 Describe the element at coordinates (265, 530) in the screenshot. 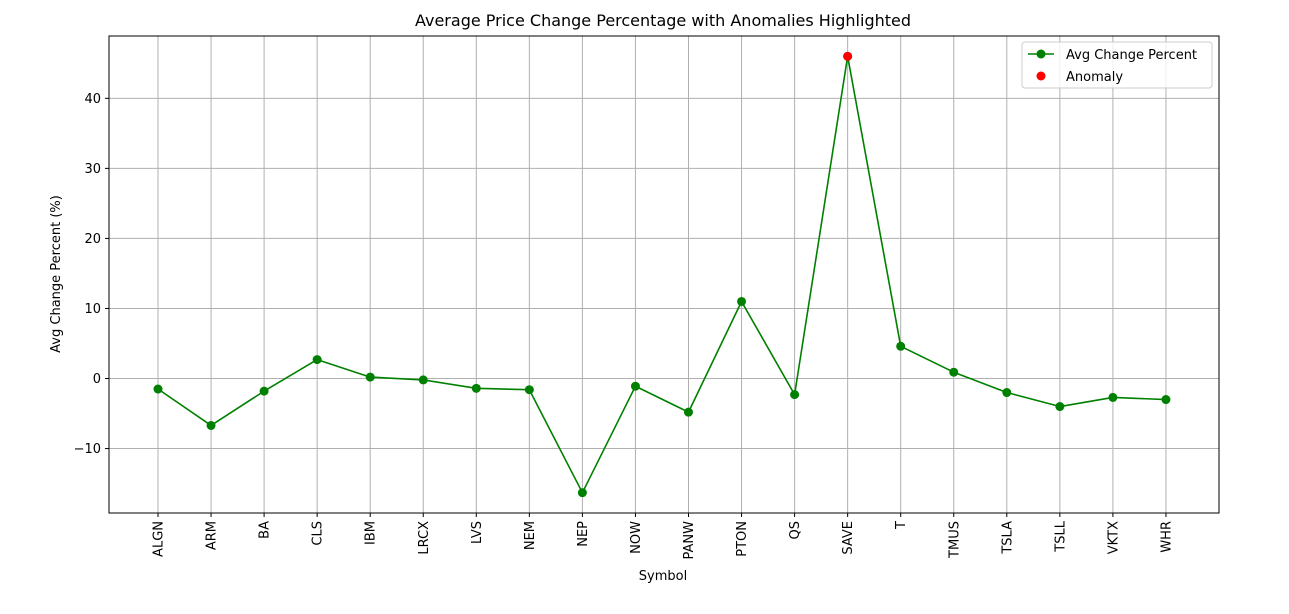

I see `x-tick-label: BA` at that location.